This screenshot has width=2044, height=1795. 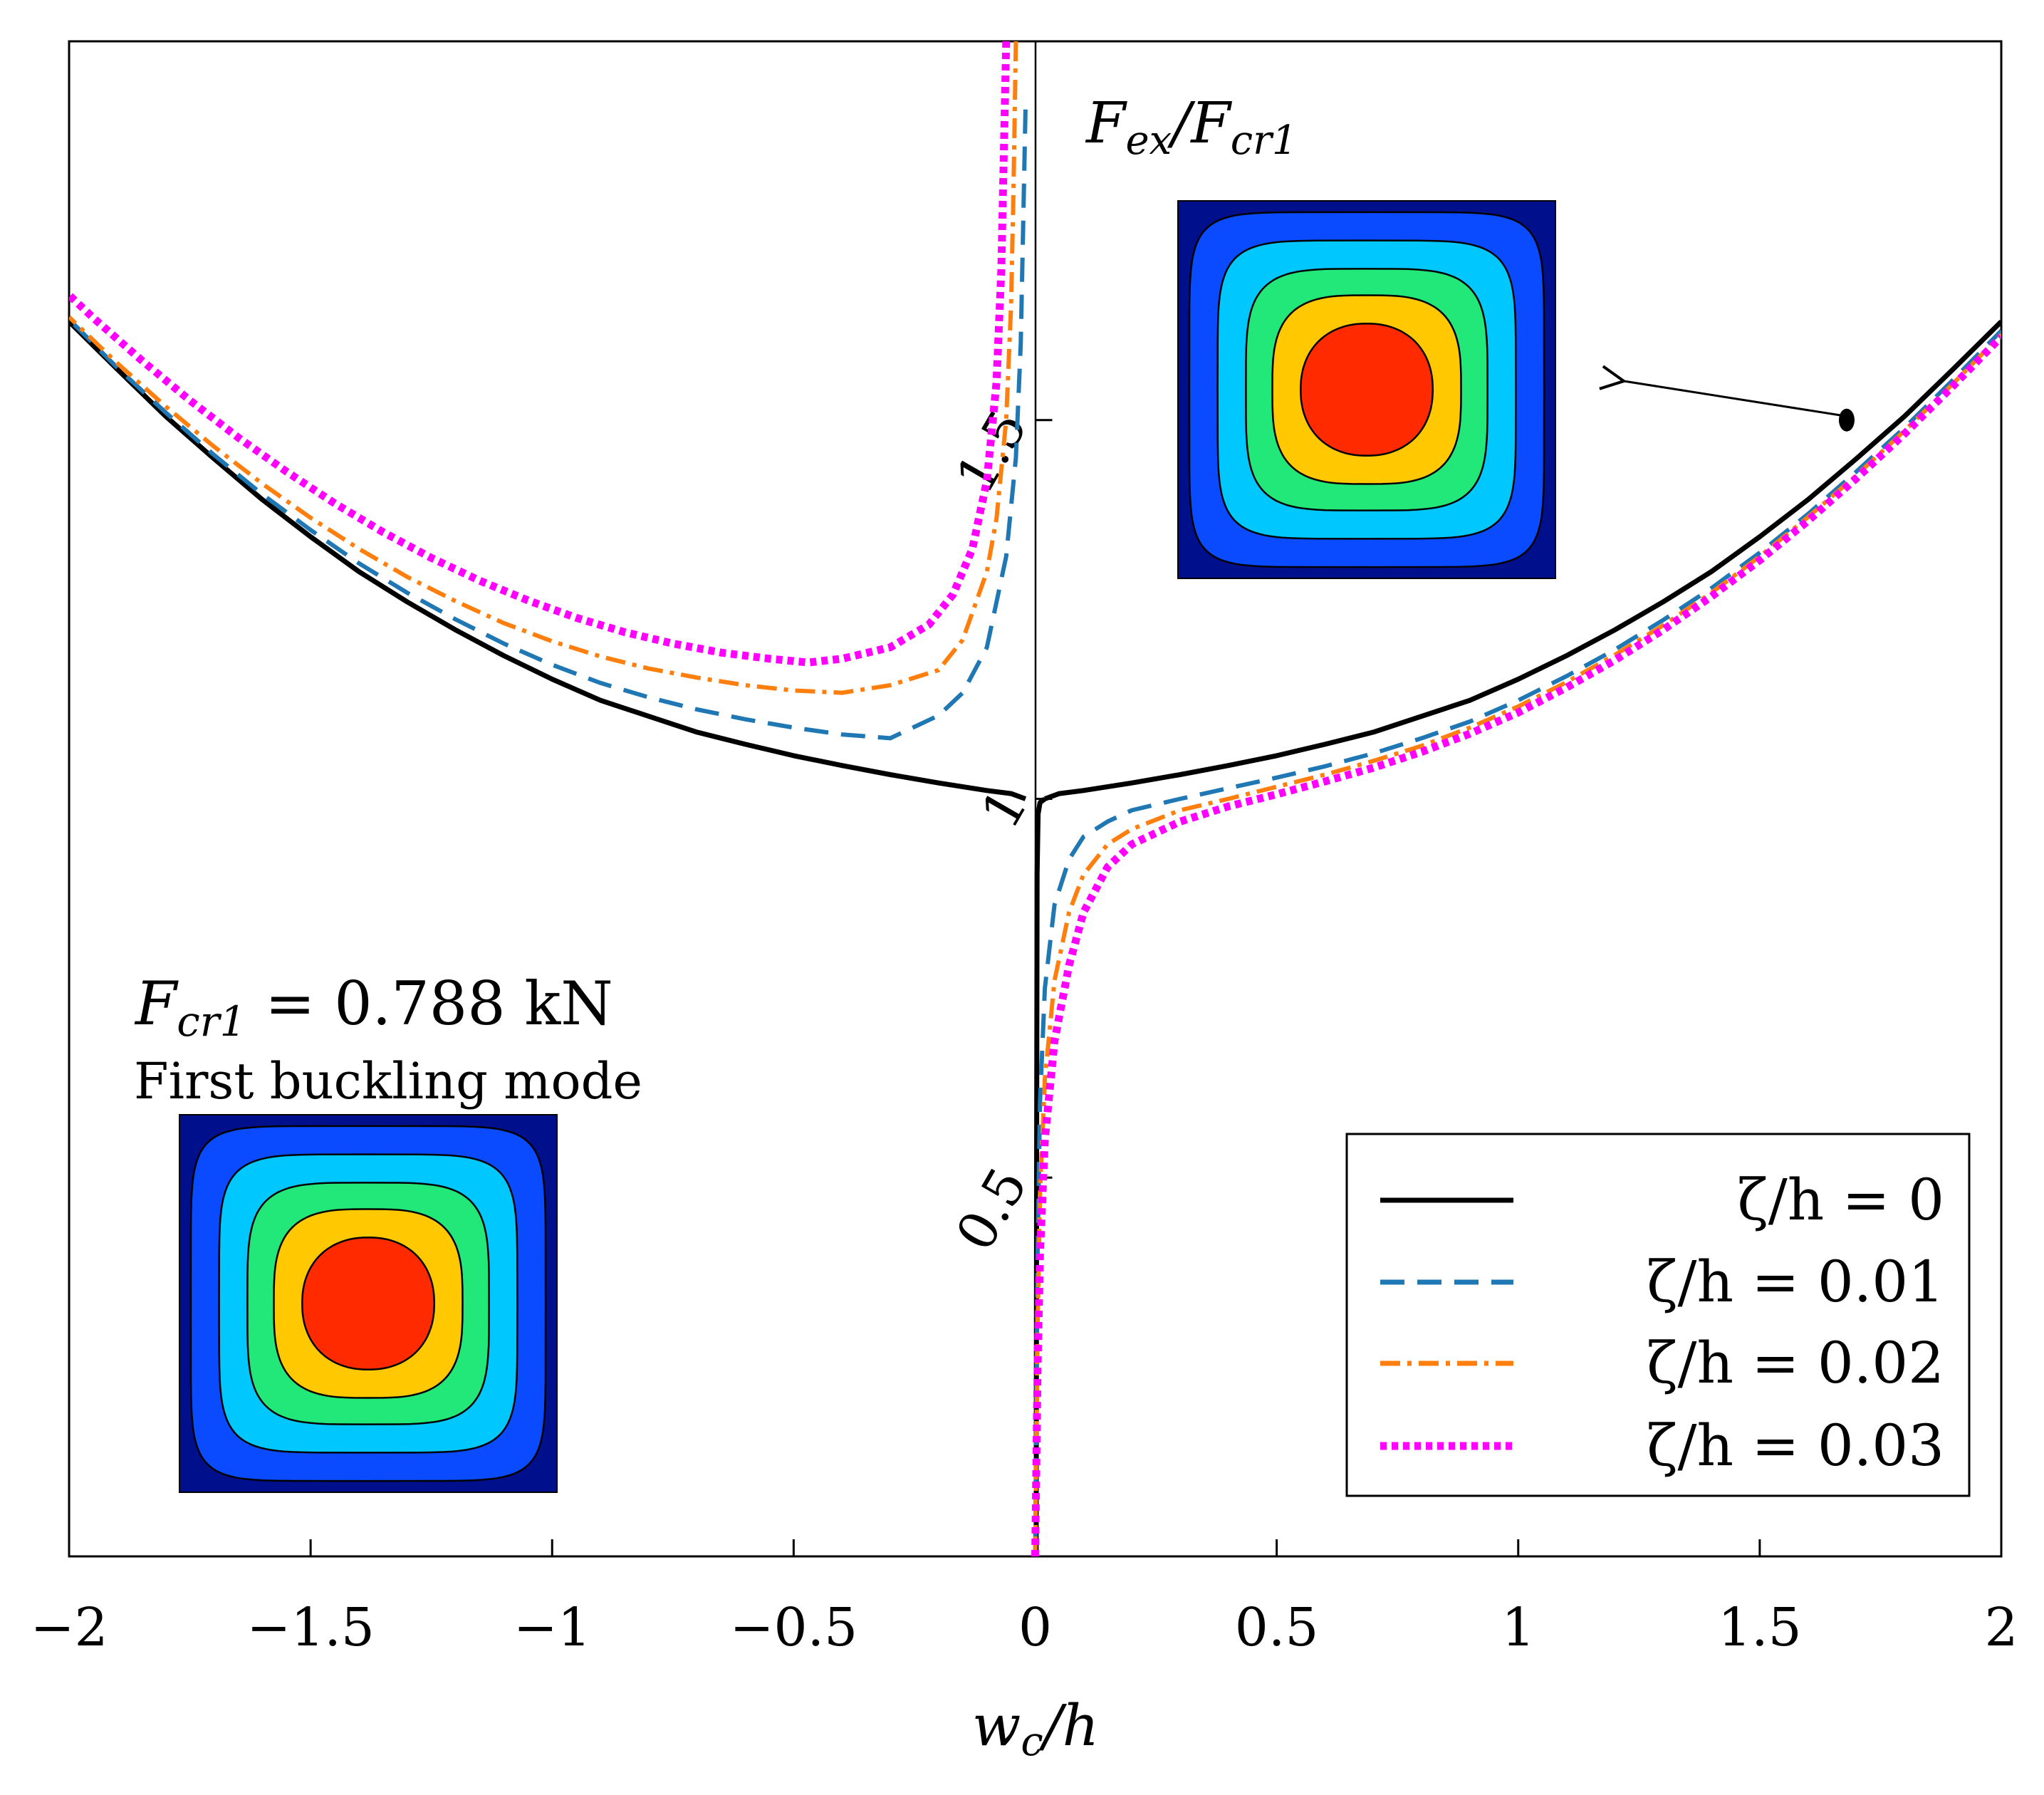 I want to click on x-axis-title: wc/h, so click(x=1035, y=1728).